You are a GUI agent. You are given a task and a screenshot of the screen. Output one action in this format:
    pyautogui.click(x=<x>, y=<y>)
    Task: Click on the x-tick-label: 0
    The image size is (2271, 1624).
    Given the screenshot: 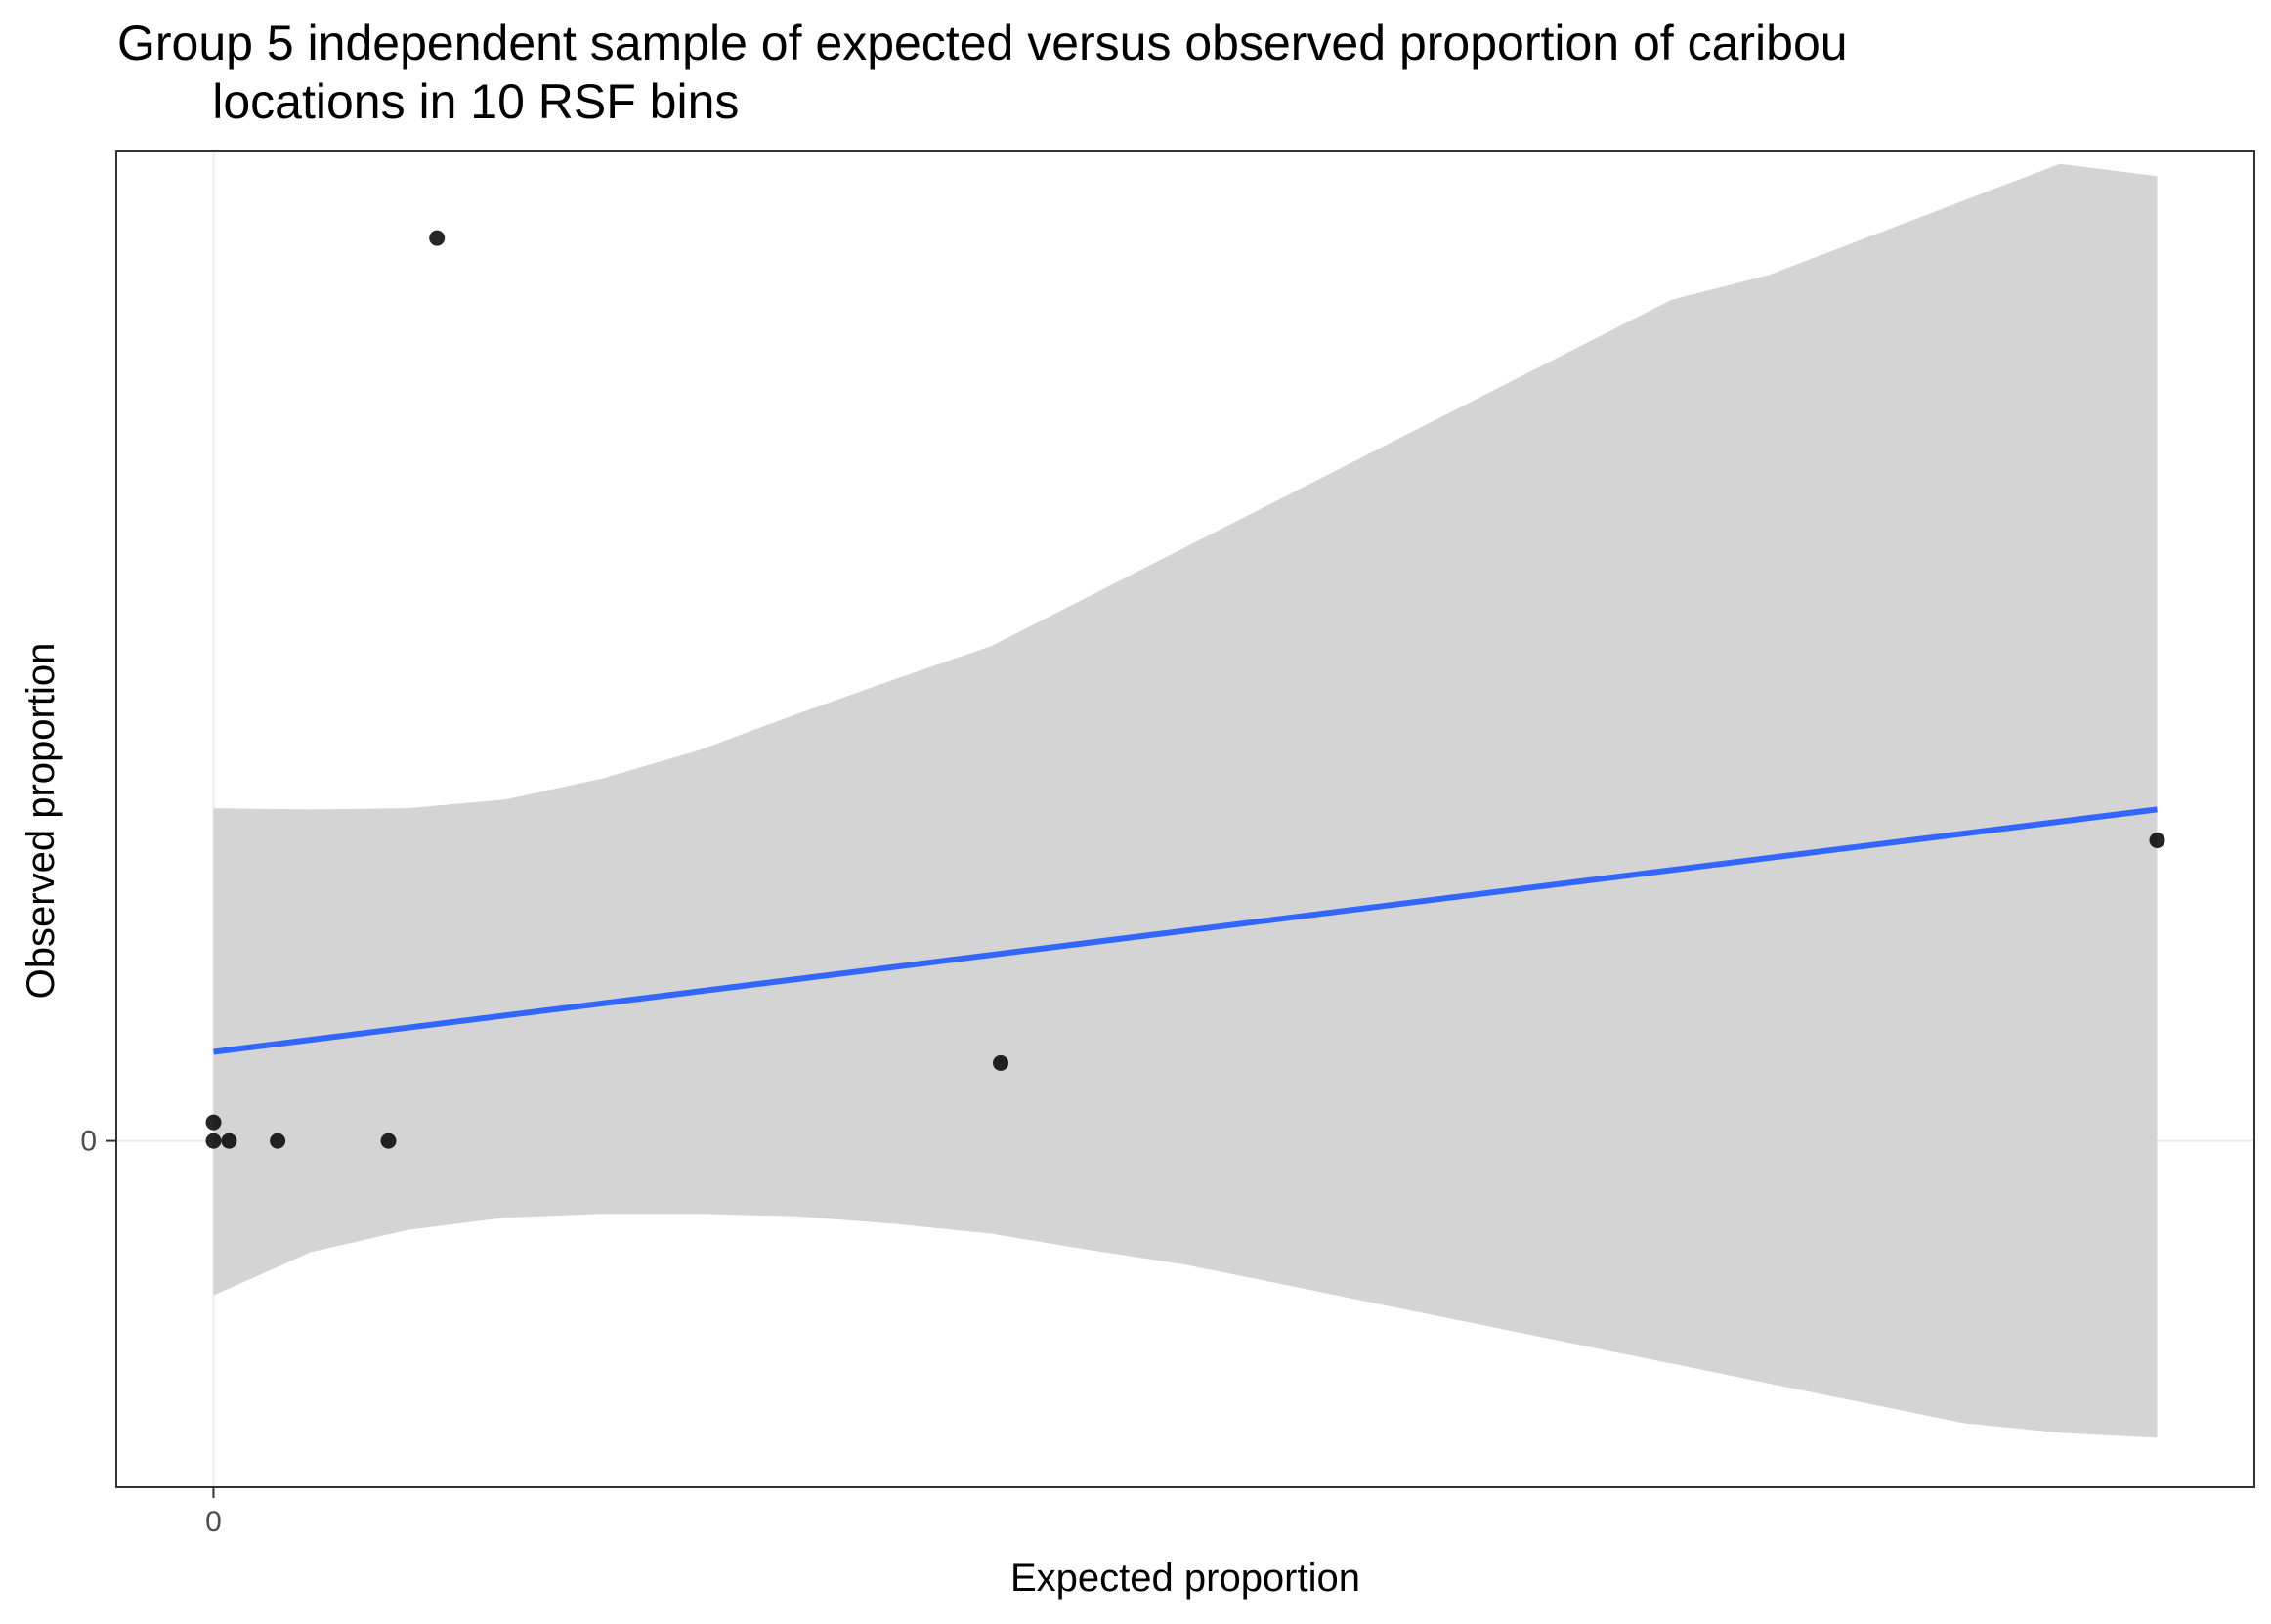 What is the action you would take?
    pyautogui.click(x=213, y=1522)
    